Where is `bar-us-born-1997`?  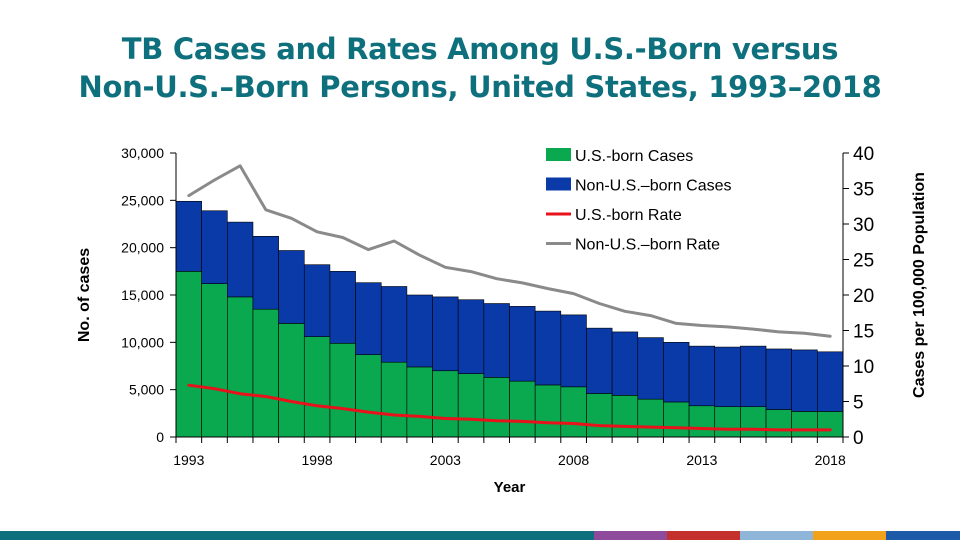
bar-us-born-1997 is located at coordinates (291, 380).